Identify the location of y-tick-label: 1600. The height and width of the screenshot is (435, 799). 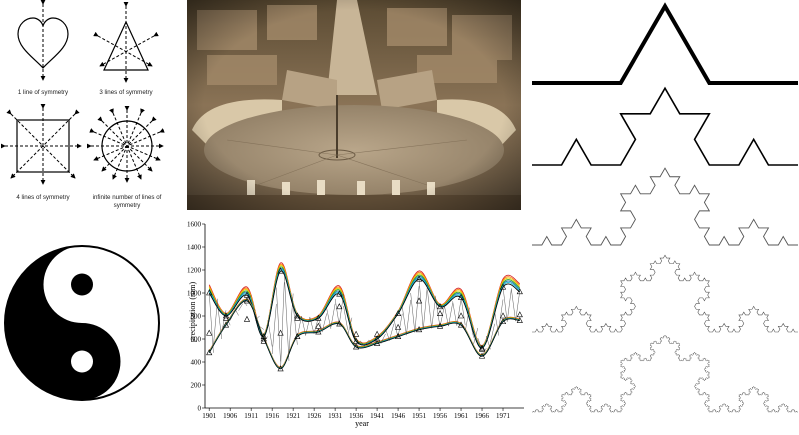
(194, 225).